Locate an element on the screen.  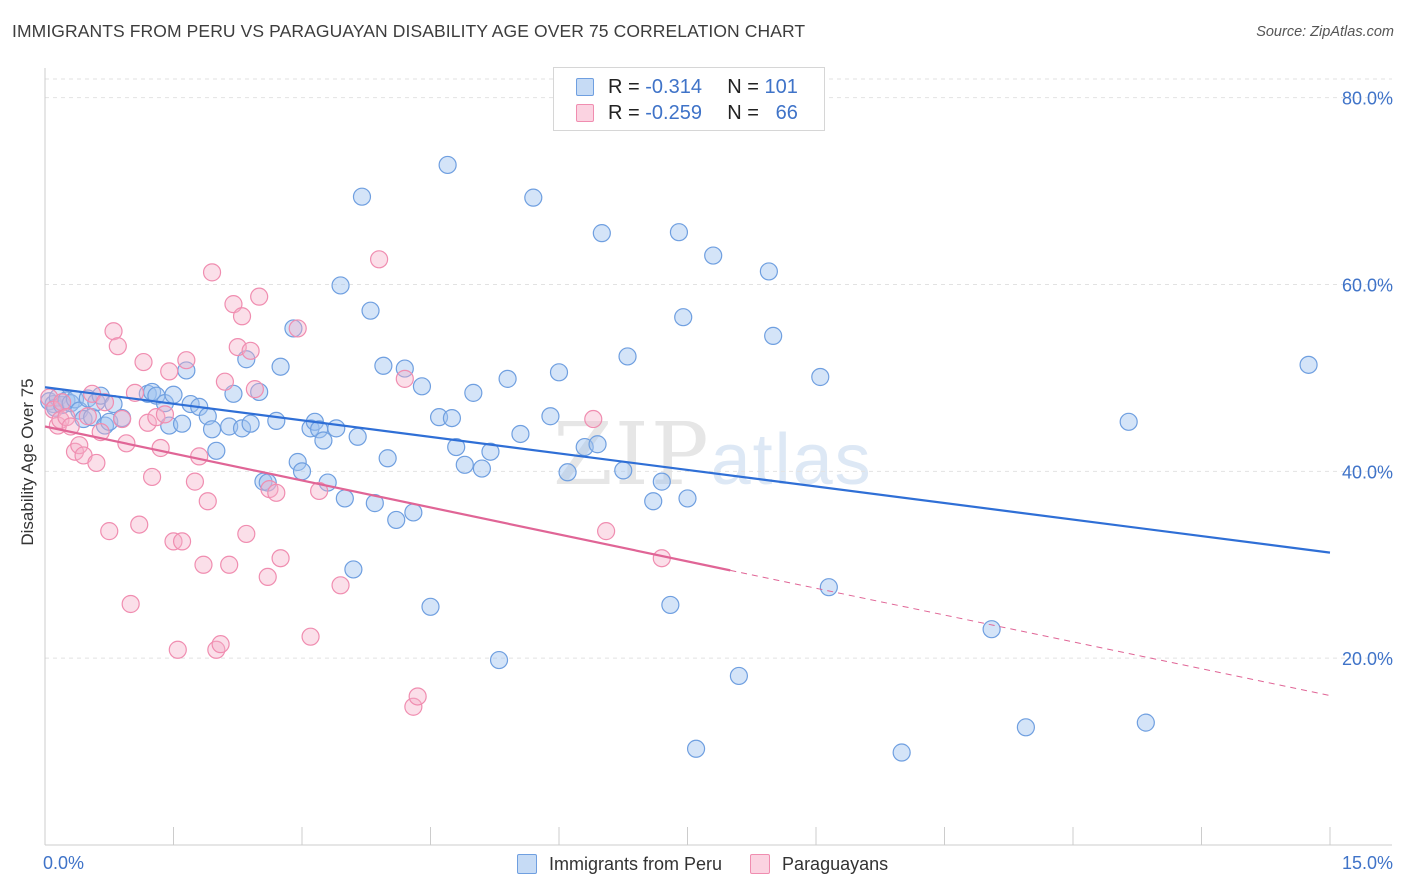
correlation-legend: R = -0.314 N = 101 R = -0.259 N = 66 is located at coordinates (689, 99).